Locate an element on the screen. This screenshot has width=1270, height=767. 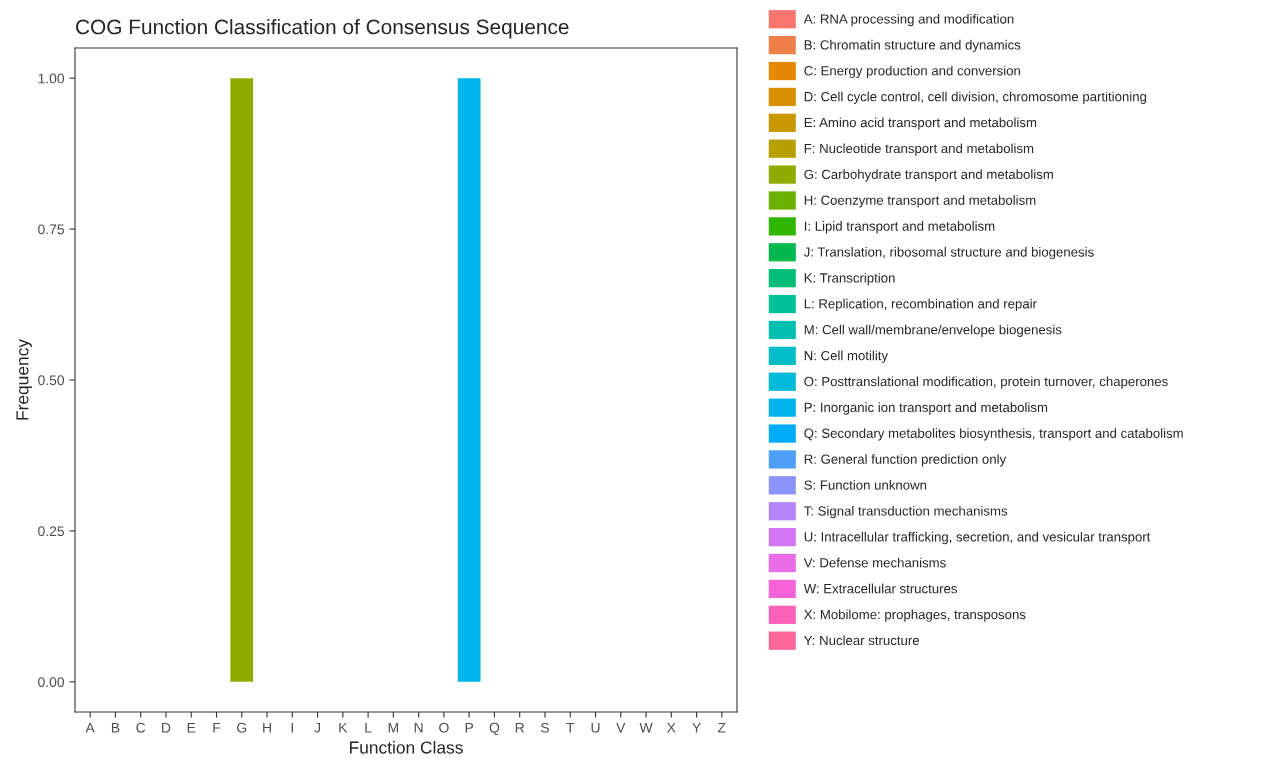
x-tick-label: K is located at coordinates (343, 727).